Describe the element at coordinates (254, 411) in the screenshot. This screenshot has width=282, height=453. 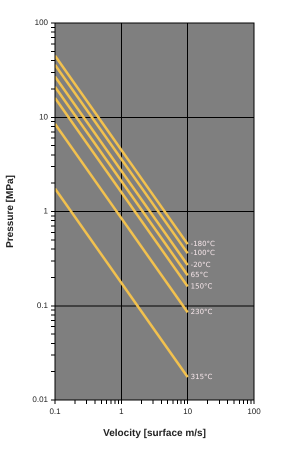
I see `x-tick-label: 100` at that location.